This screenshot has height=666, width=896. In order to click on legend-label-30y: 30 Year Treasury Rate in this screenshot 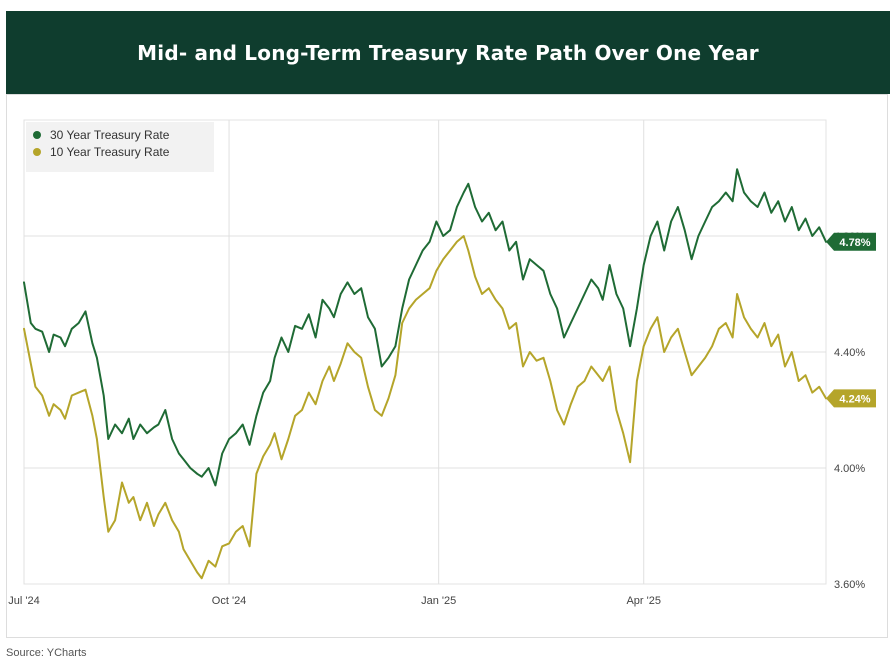, I will do `click(110, 135)`.